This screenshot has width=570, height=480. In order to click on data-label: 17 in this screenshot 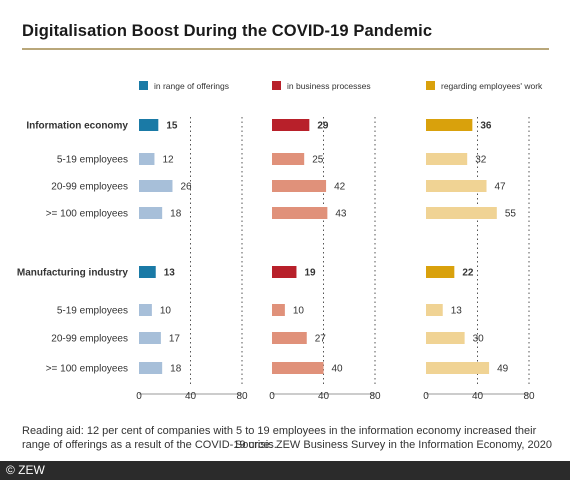, I will do `click(175, 339)`.